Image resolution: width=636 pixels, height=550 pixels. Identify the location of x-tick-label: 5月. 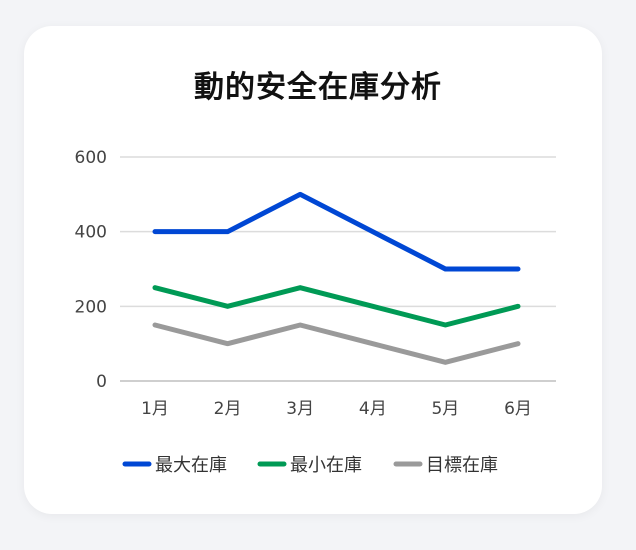
(445, 409).